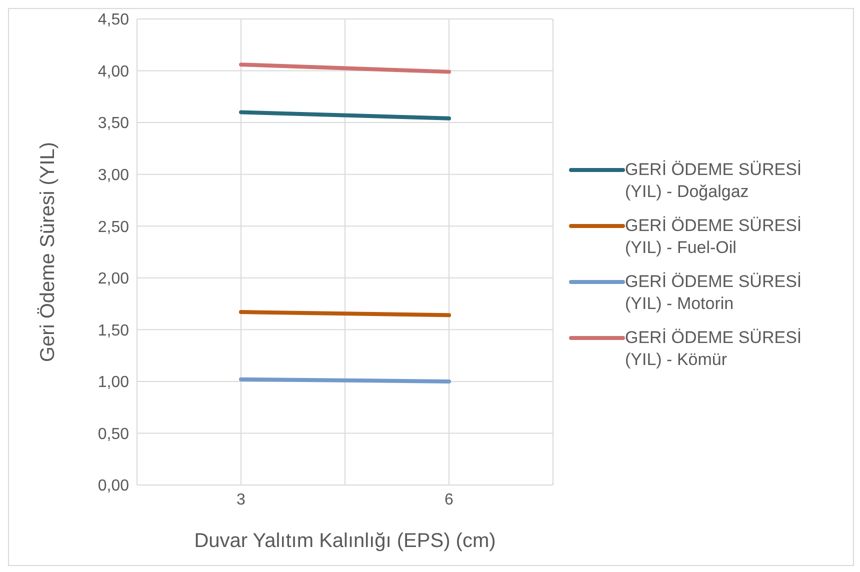  Describe the element at coordinates (114, 175) in the screenshot. I see `y-tick-label: 3,00` at that location.